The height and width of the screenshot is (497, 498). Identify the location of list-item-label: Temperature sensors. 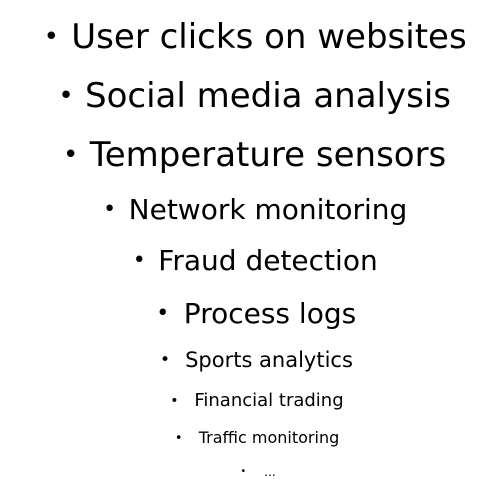
(268, 155).